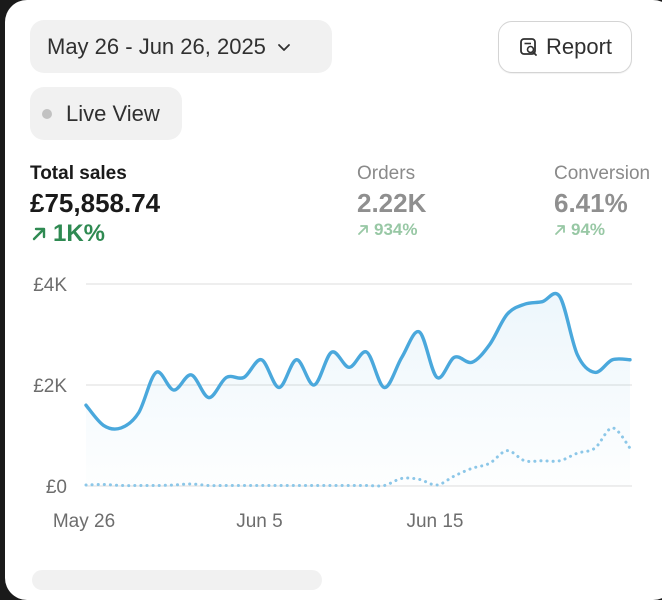 This screenshot has height=600, width=662. Describe the element at coordinates (177, 580) in the screenshot. I see `next-card-button` at that location.